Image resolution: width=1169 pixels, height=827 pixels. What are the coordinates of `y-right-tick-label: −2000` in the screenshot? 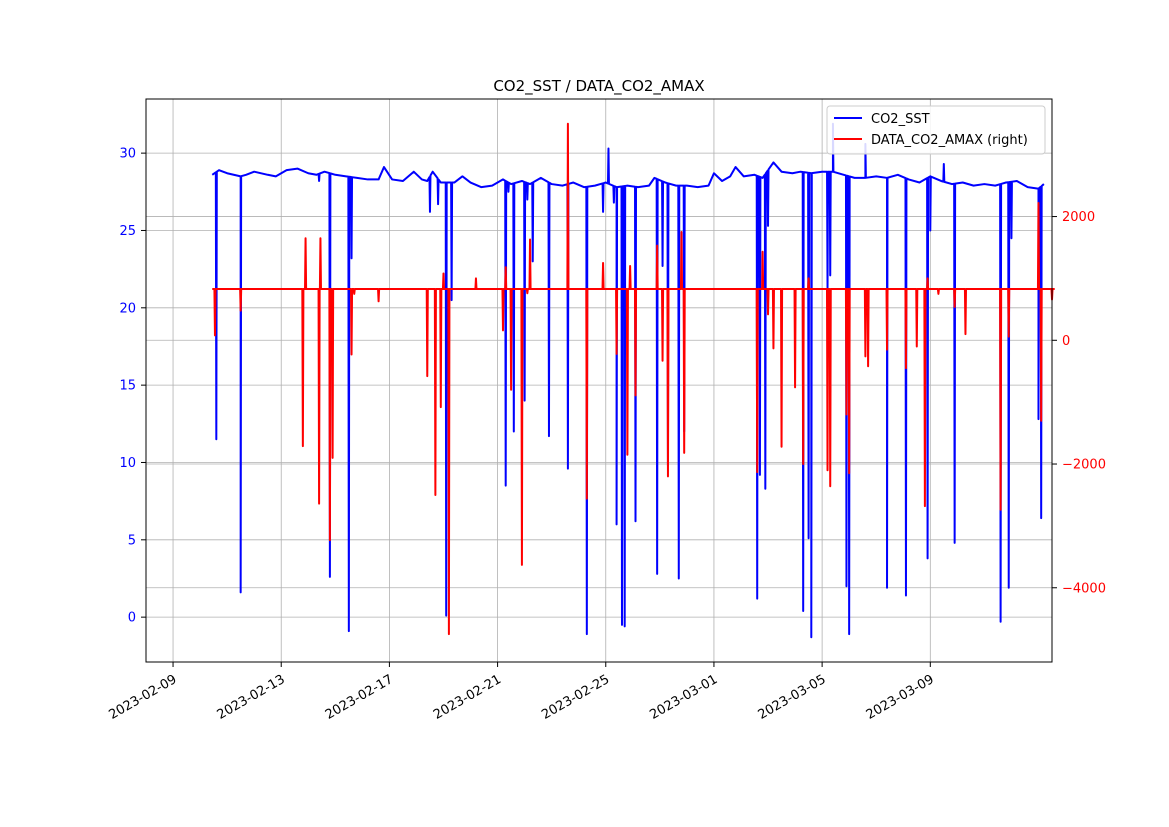 It's located at (1084, 465).